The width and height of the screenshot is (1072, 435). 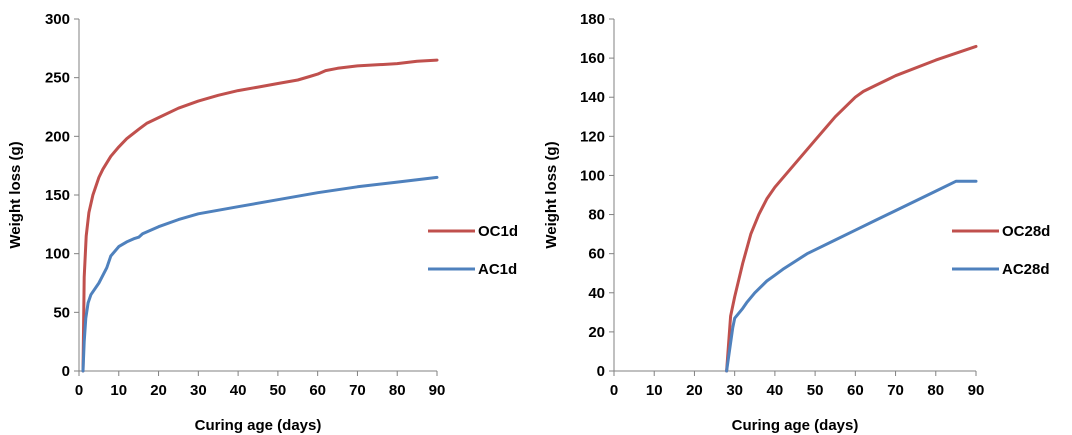 What do you see at coordinates (57, 195) in the screenshot?
I see `y-tick-label: 150` at bounding box center [57, 195].